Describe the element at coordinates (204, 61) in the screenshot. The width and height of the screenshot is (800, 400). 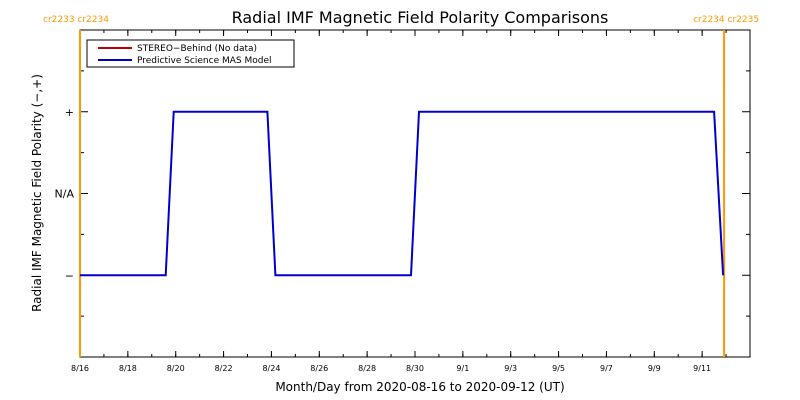
I see `legend-label-mas: Predictive Science MAS Model` at that location.